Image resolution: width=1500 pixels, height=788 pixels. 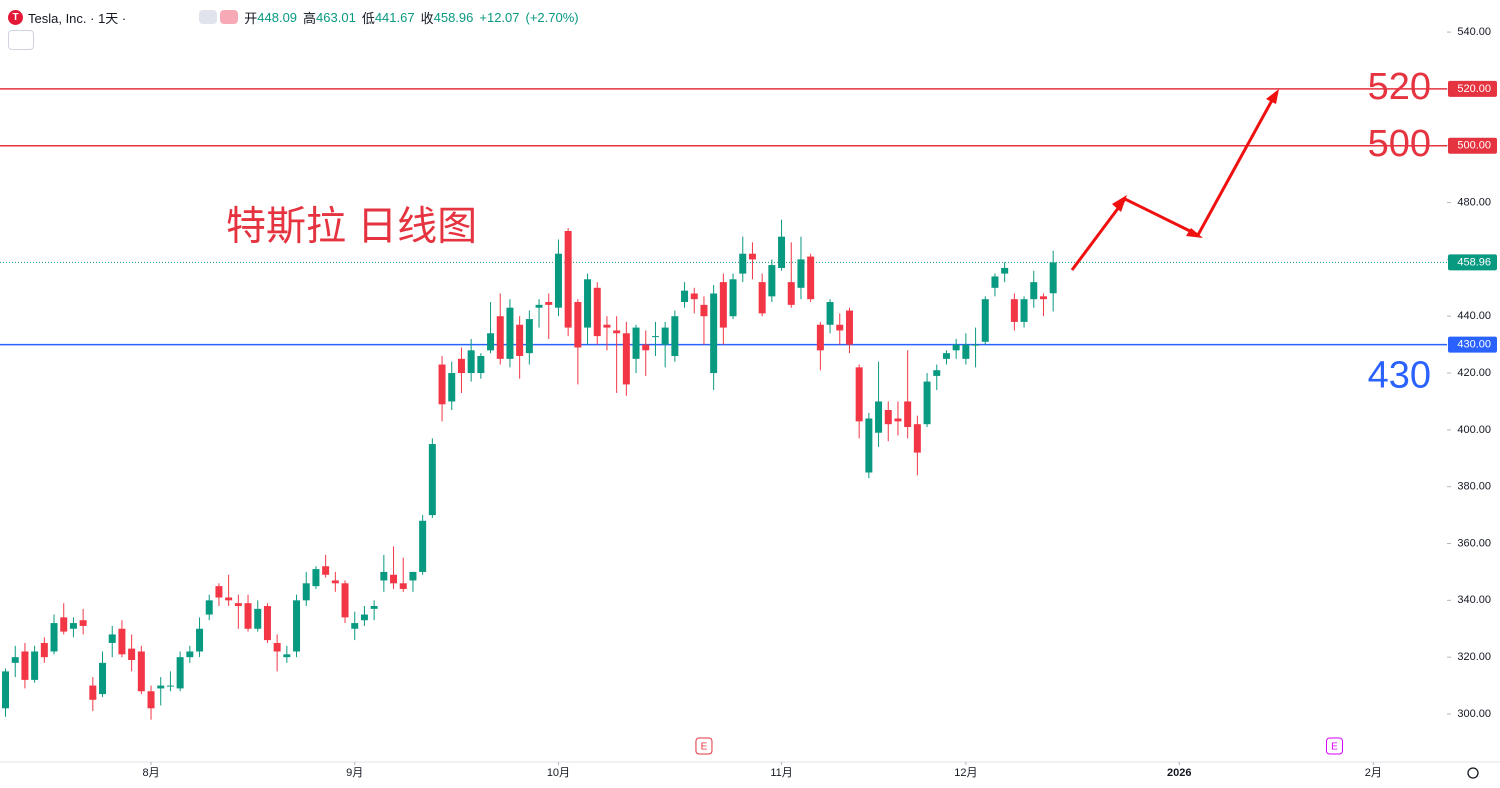 I want to click on close-label: 收, so click(x=427, y=18).